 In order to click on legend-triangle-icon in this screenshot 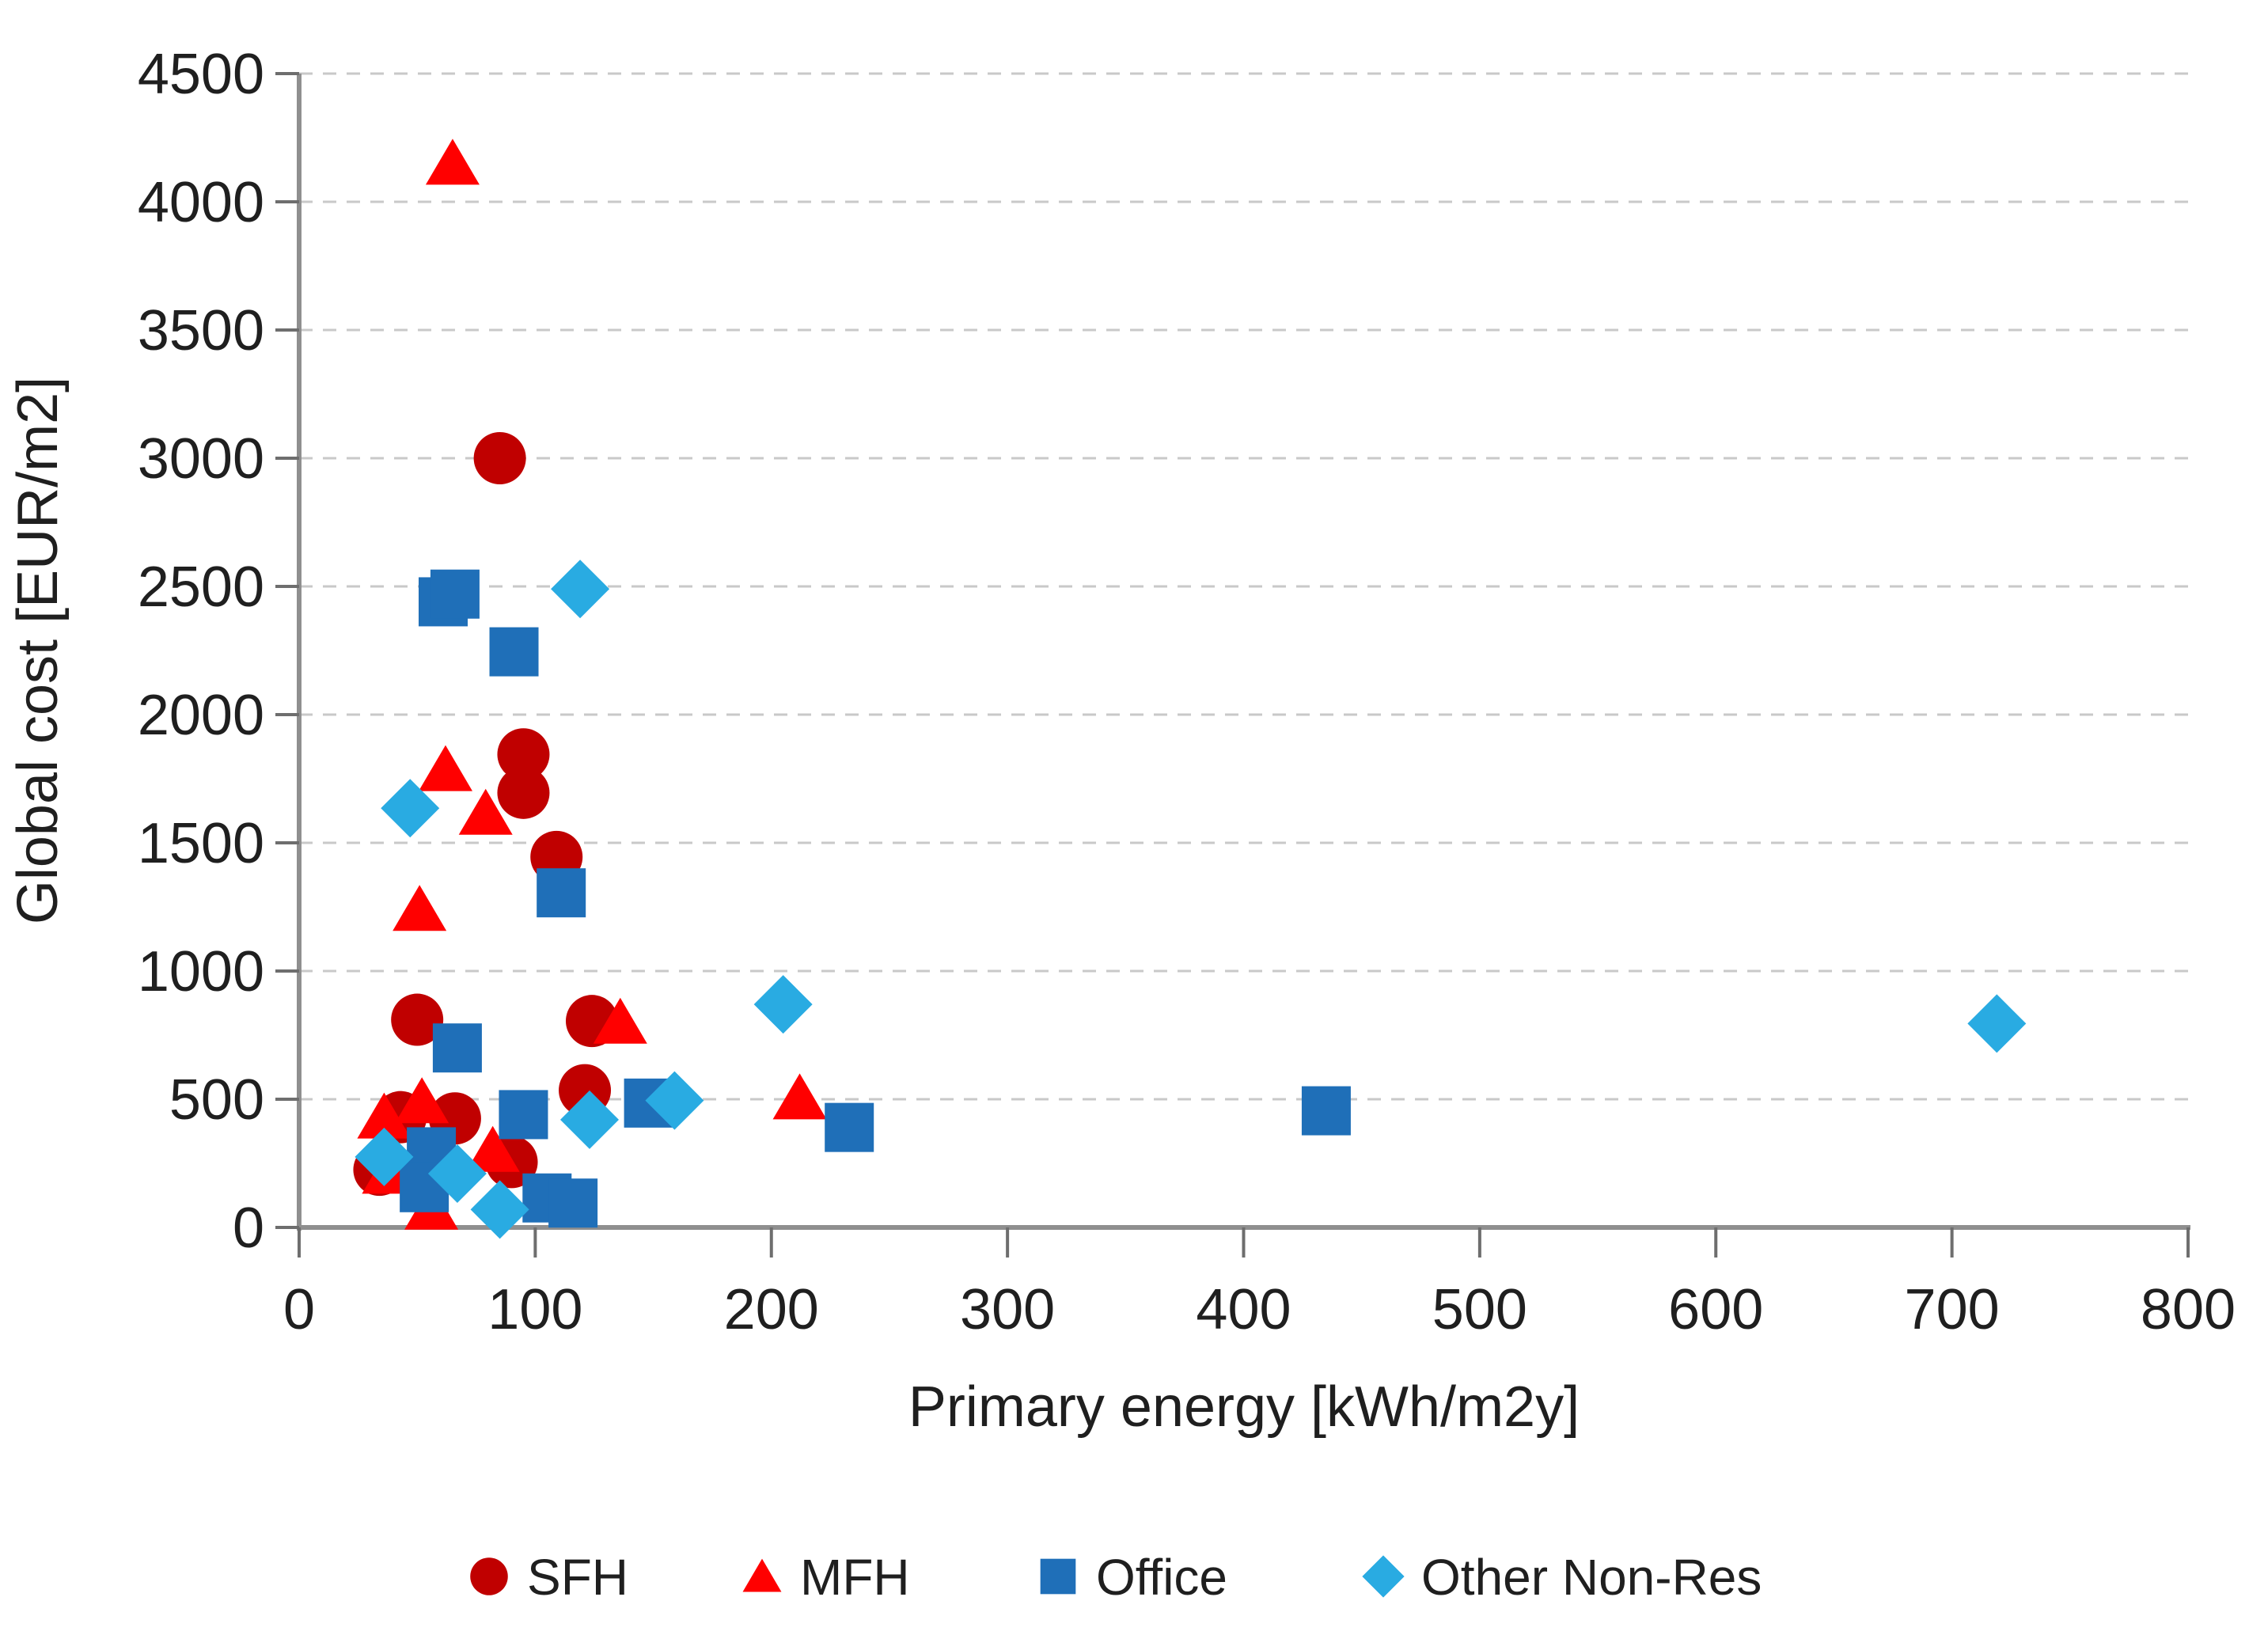, I will do `click(762, 1575)`.